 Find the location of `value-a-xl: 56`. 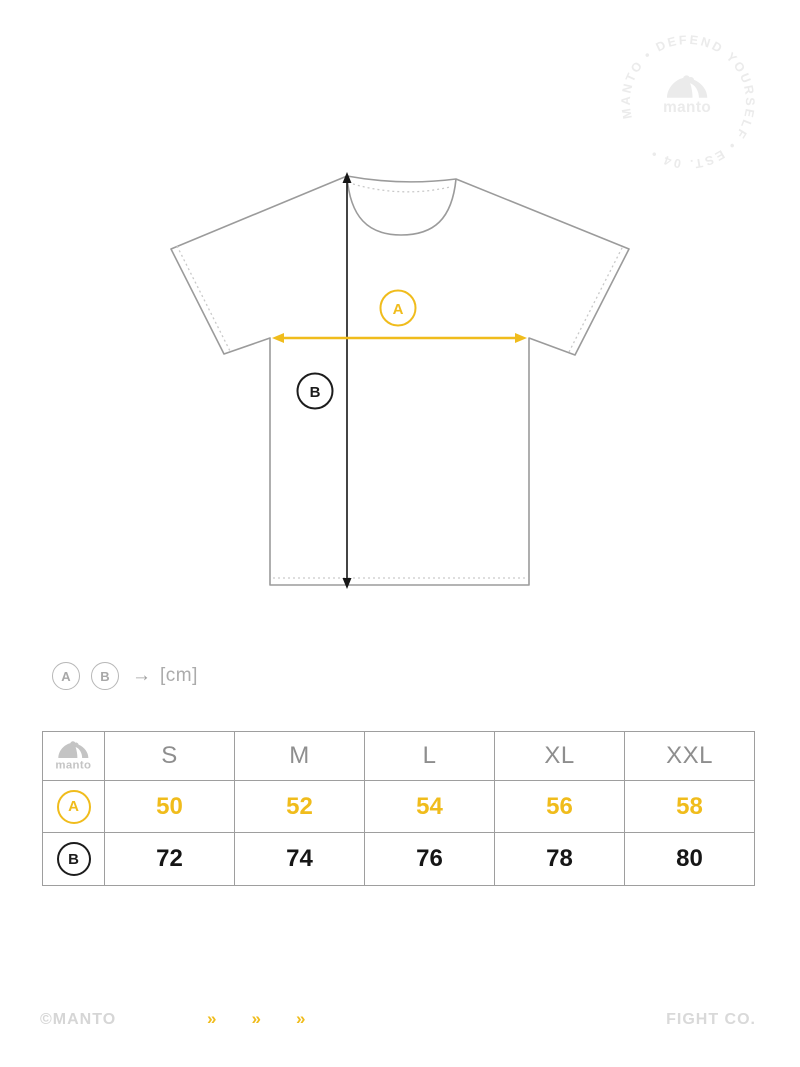

value-a-xl: 56 is located at coordinates (559, 806).